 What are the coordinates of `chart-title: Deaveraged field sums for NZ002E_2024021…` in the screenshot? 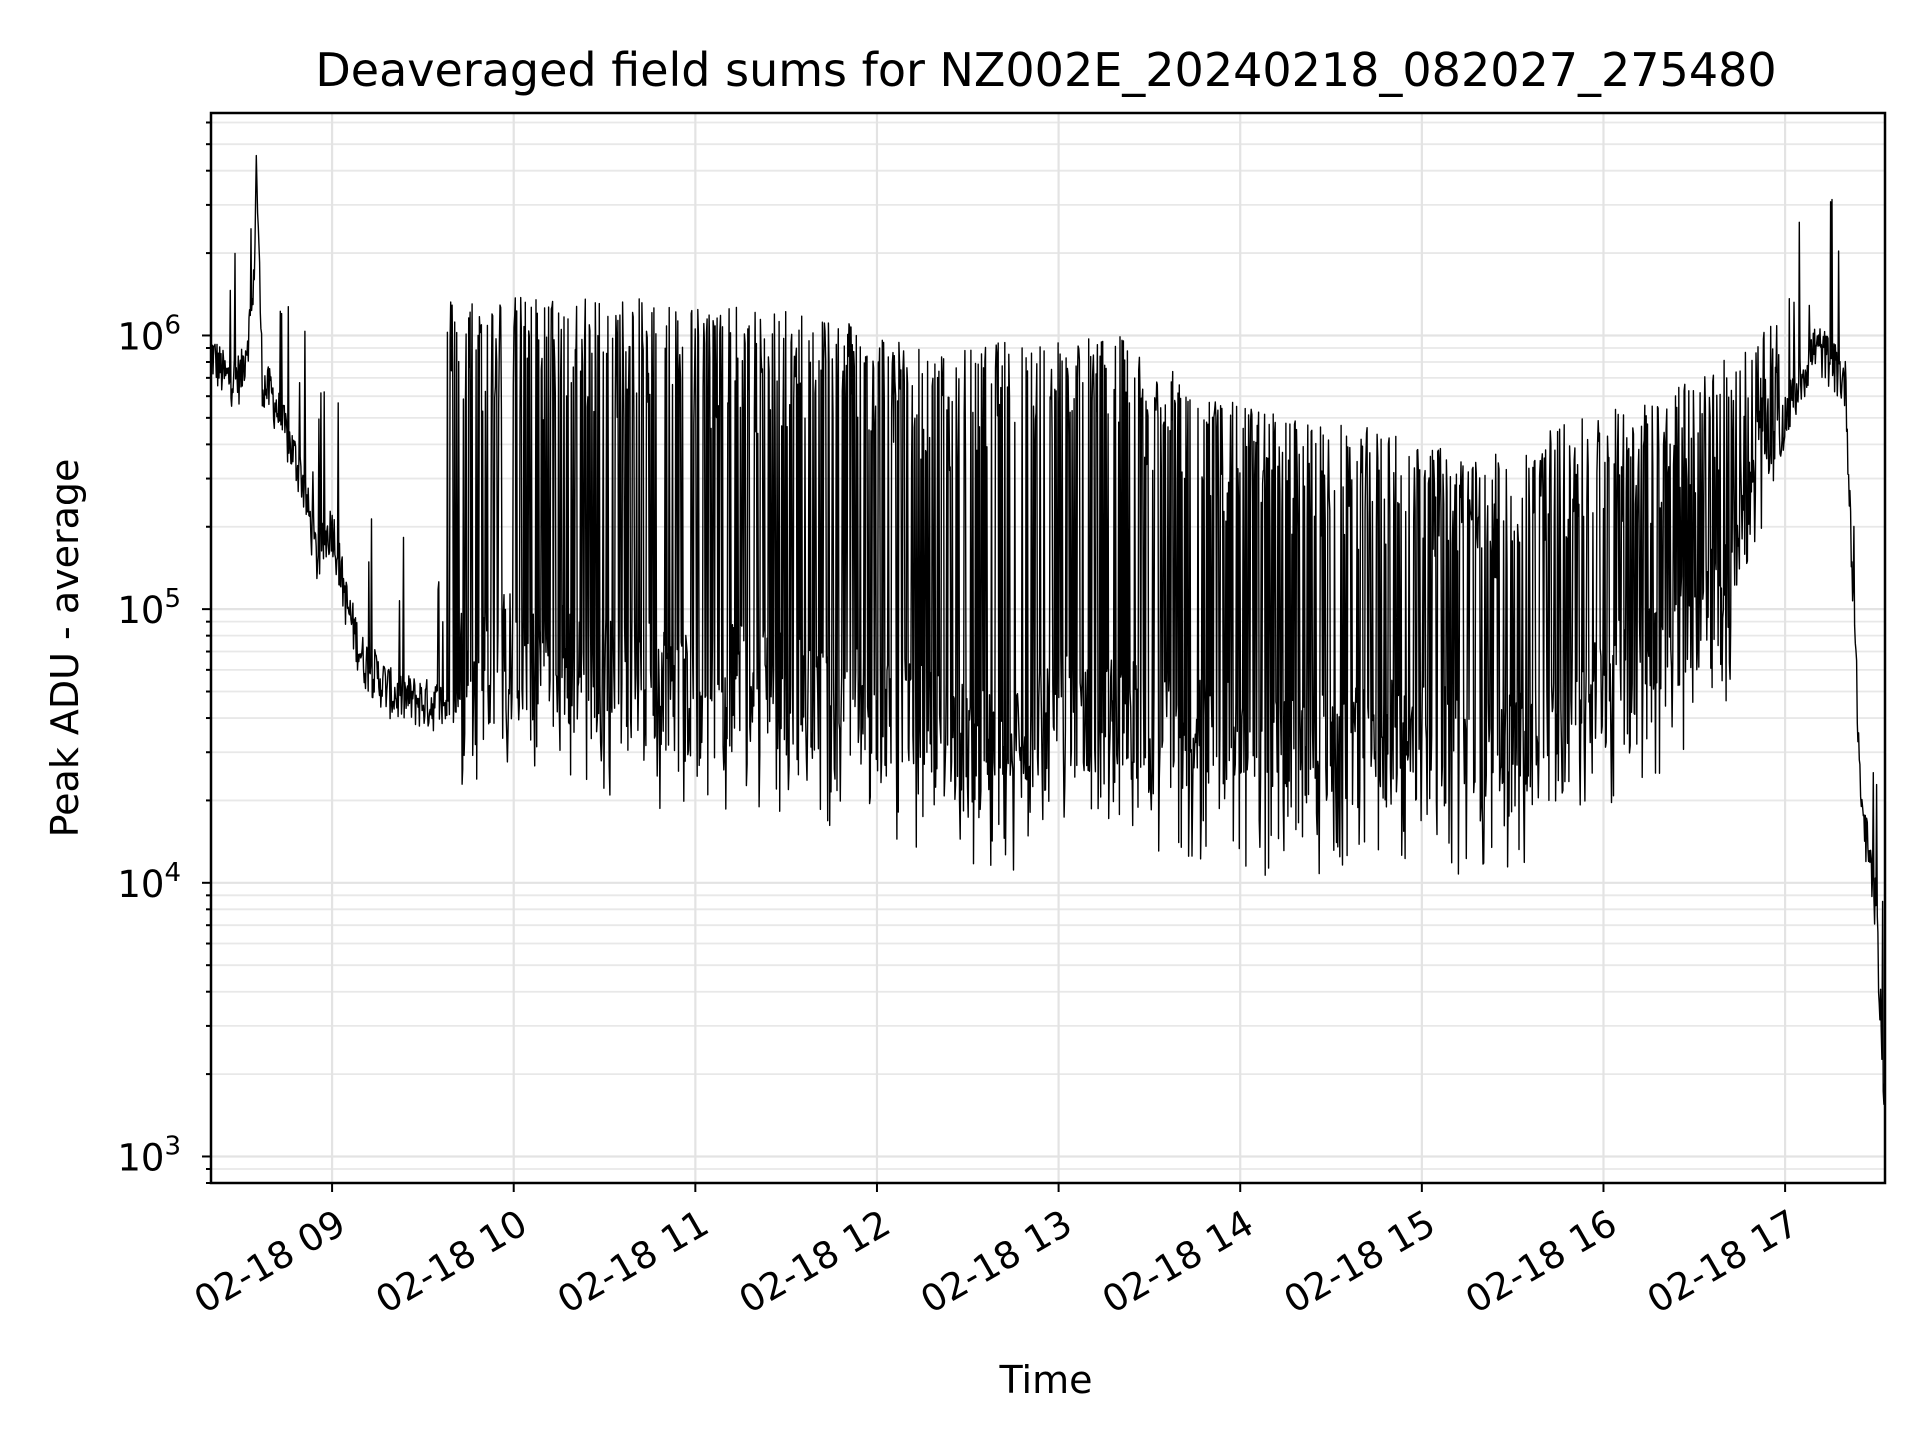 It's located at (1045, 70).